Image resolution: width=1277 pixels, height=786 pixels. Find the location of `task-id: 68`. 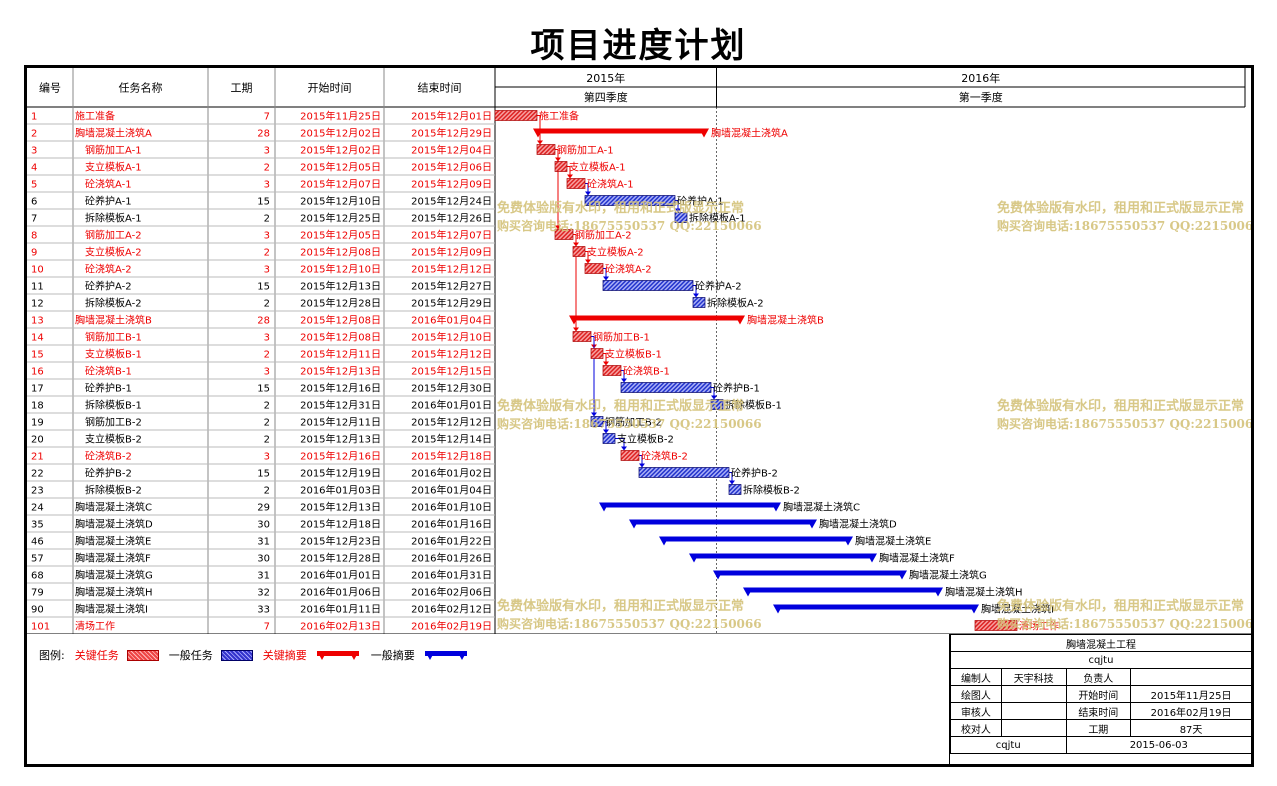

task-id: 68 is located at coordinates (37, 576).